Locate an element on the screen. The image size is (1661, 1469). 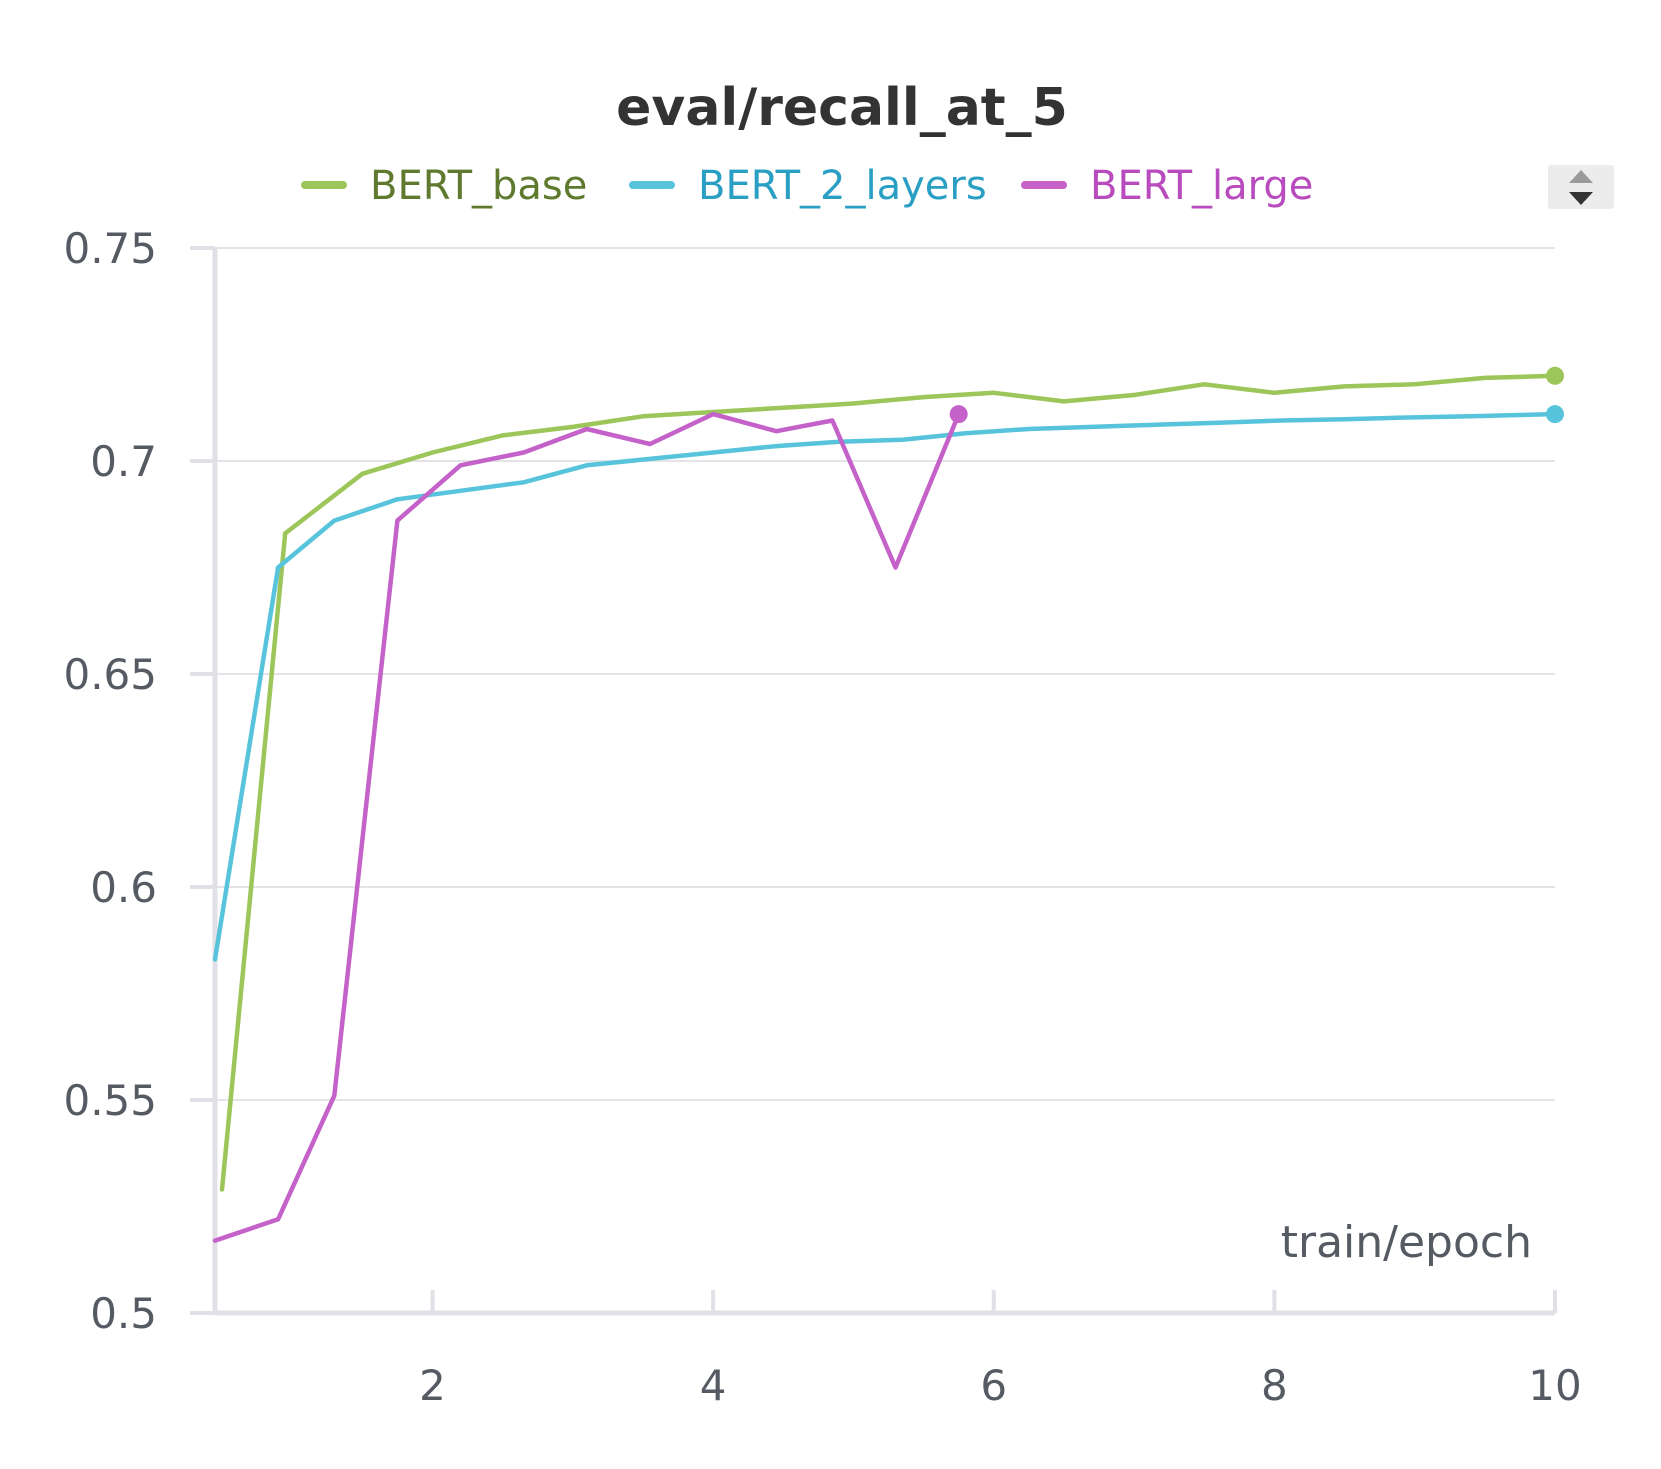
y-tick-label: 0.65 is located at coordinates (110, 674).